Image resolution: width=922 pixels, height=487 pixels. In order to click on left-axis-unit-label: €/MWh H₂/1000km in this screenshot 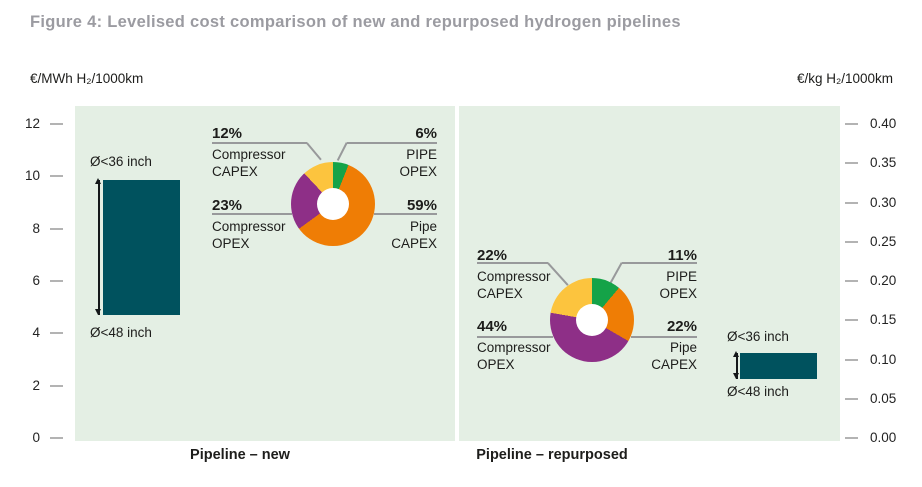, I will do `click(87, 78)`.